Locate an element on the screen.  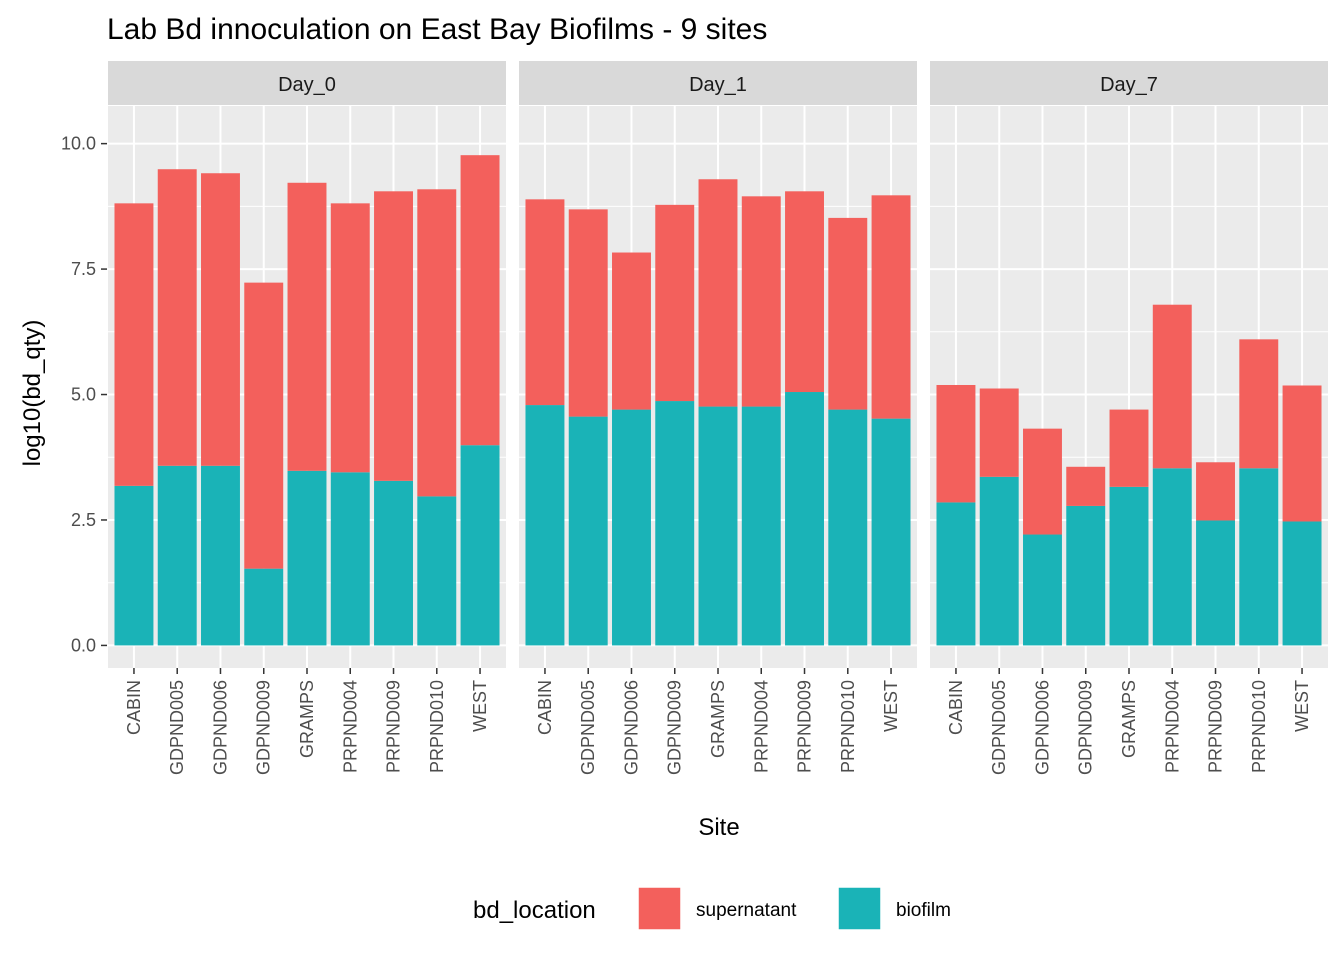
y-tick-label: 10.0 is located at coordinates (78, 144).